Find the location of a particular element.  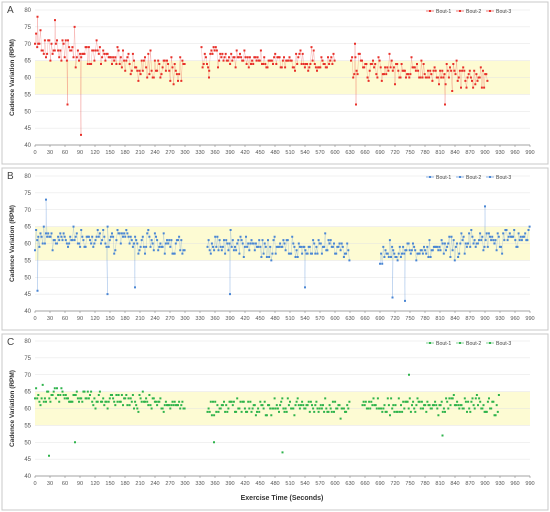

x-tick-label: 810 is located at coordinates (439, 484).